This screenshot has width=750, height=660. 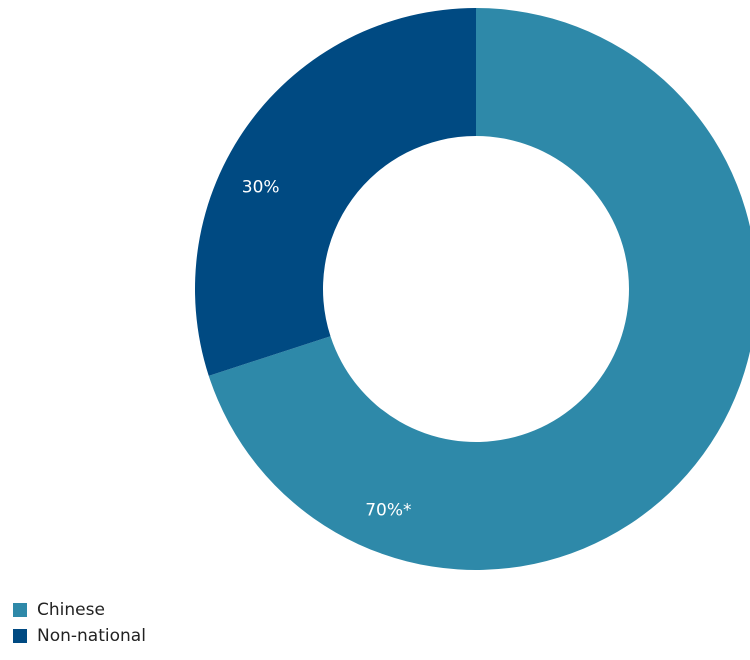 I want to click on slice-label-chinese: 70%*, so click(x=388, y=510).